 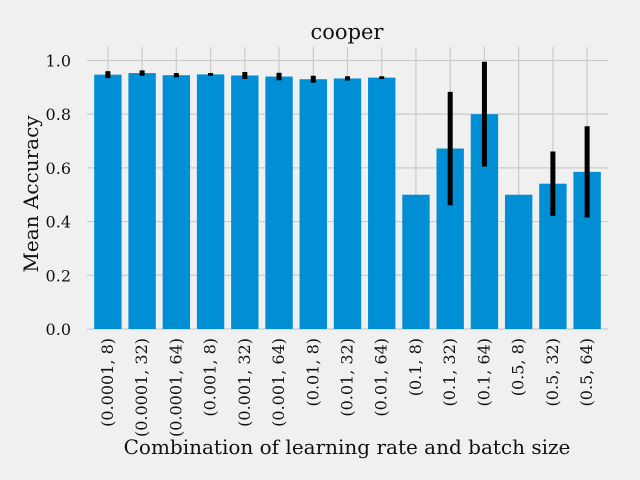 I want to click on y-tick-label: 0.4, so click(x=58, y=222).